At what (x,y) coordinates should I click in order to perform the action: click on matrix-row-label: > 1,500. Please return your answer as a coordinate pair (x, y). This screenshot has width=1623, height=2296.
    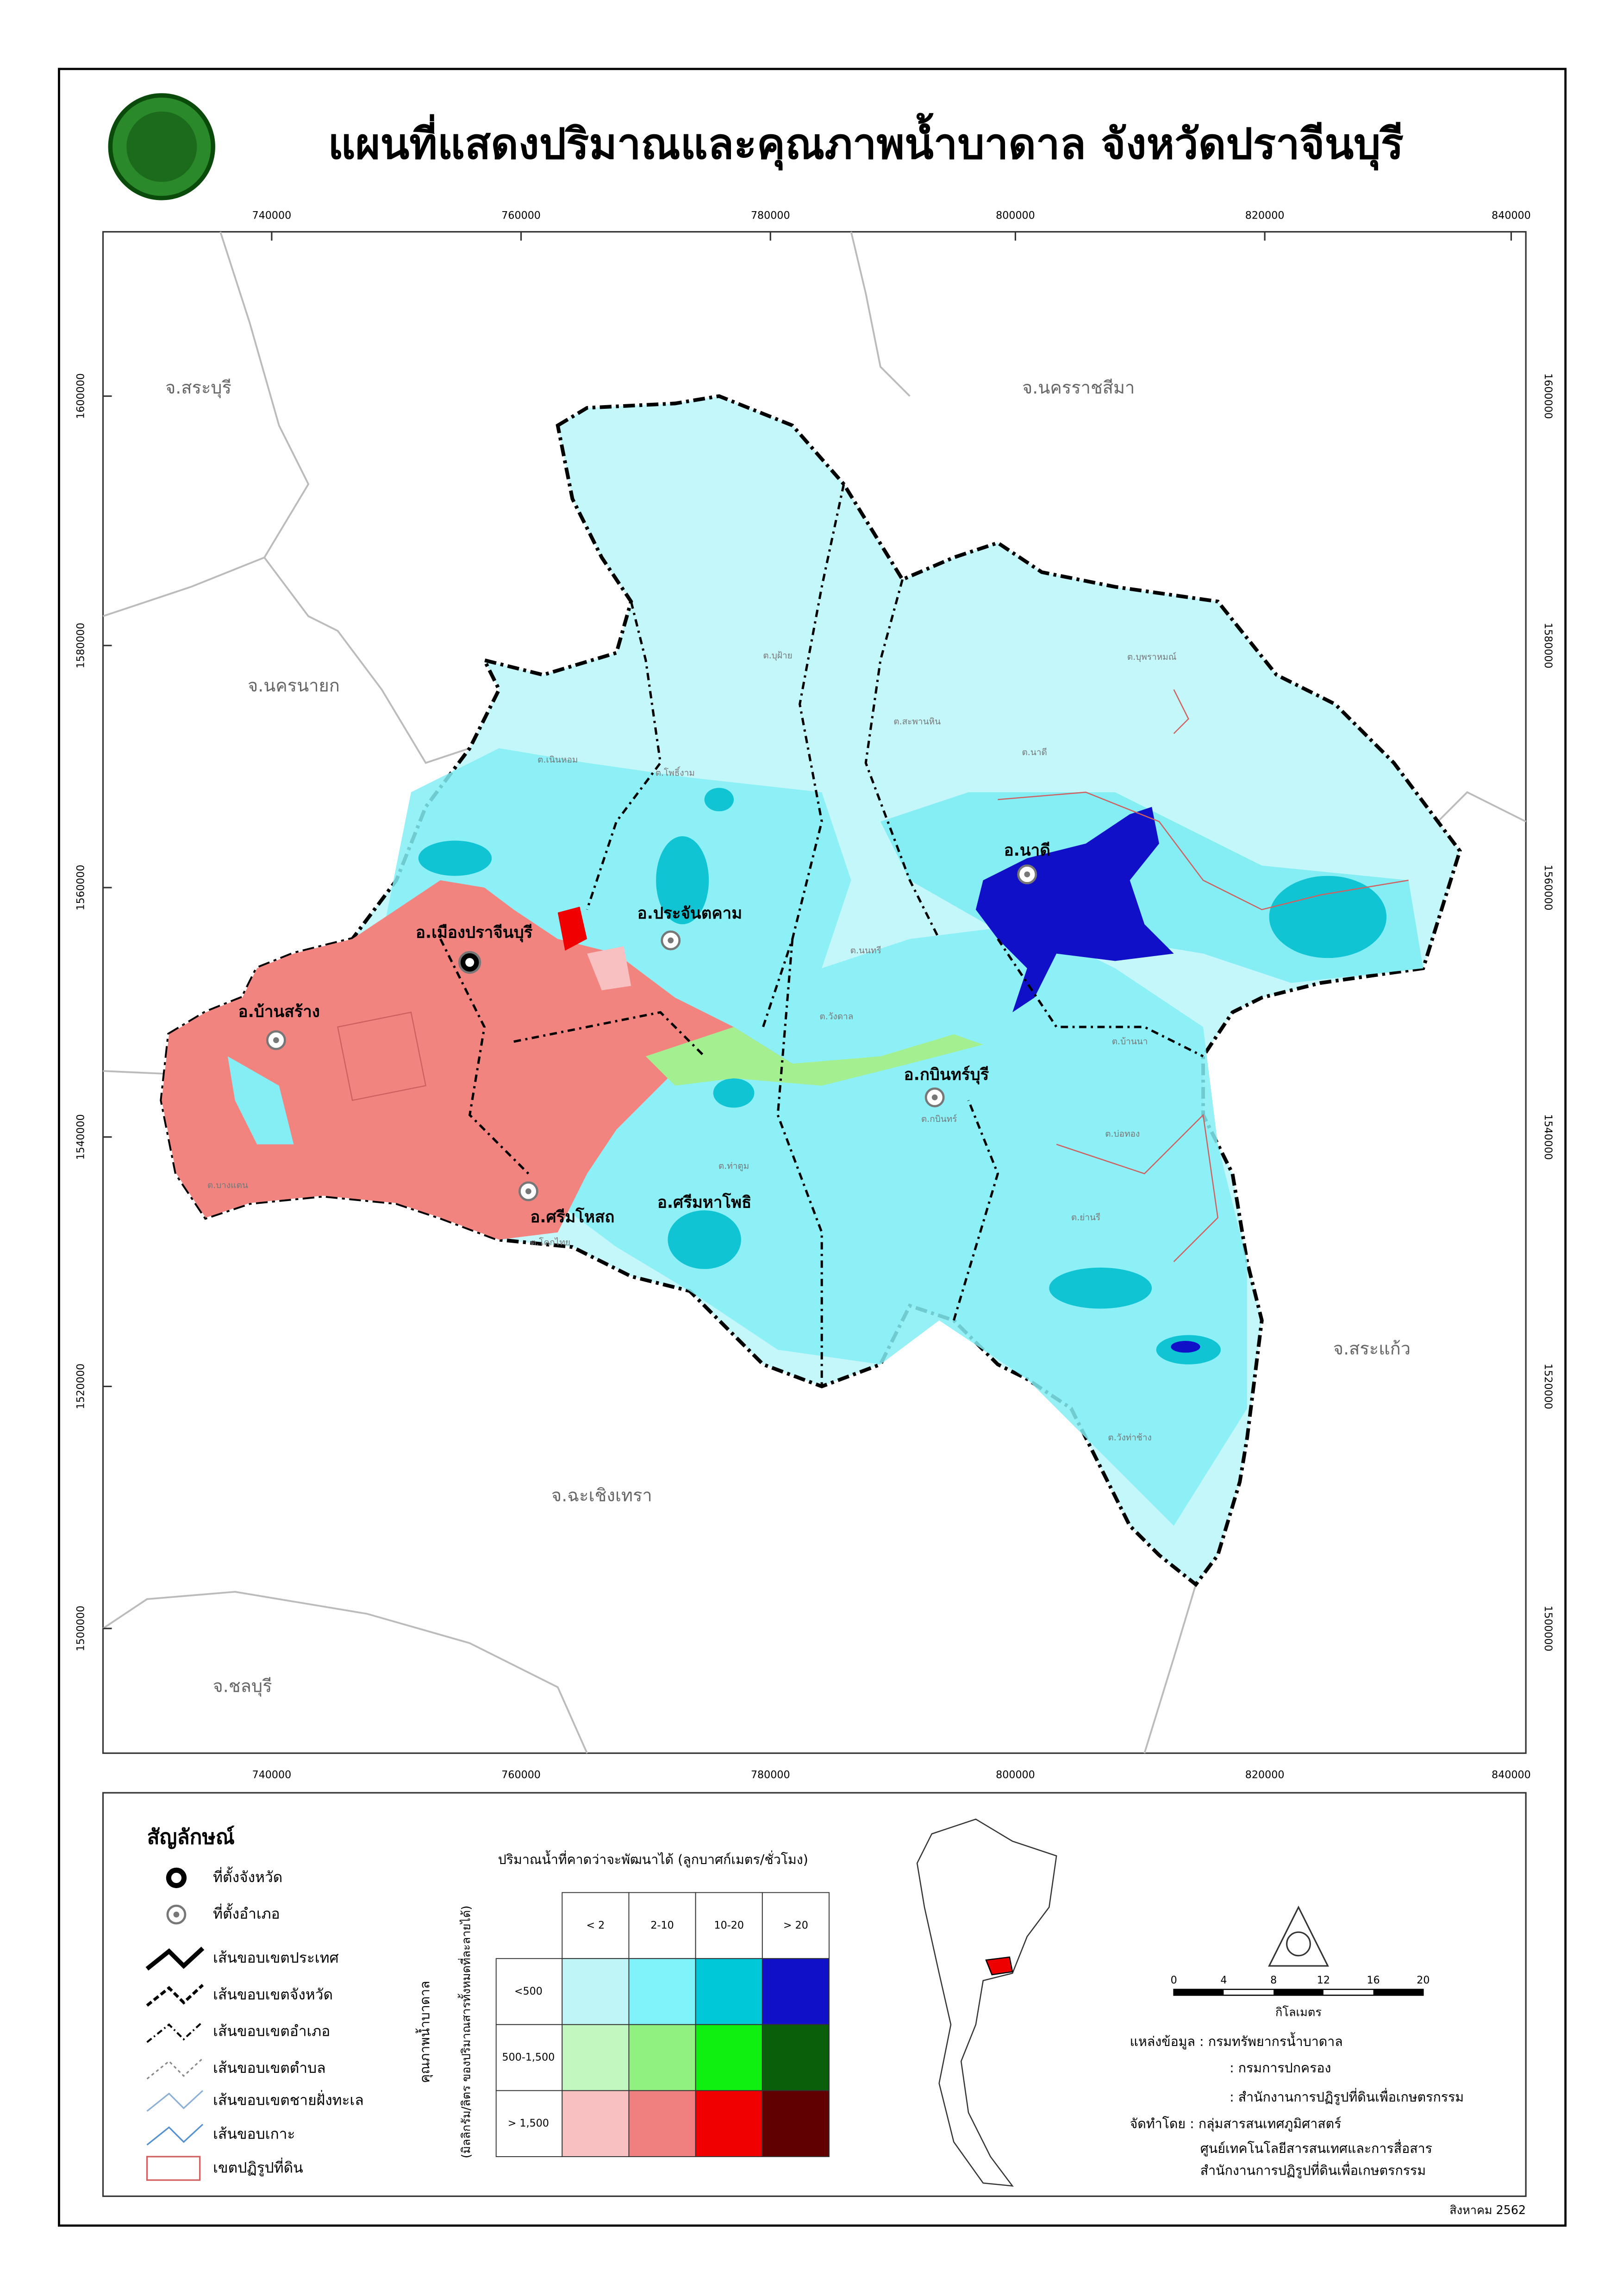
    Looking at the image, I should click on (529, 2123).